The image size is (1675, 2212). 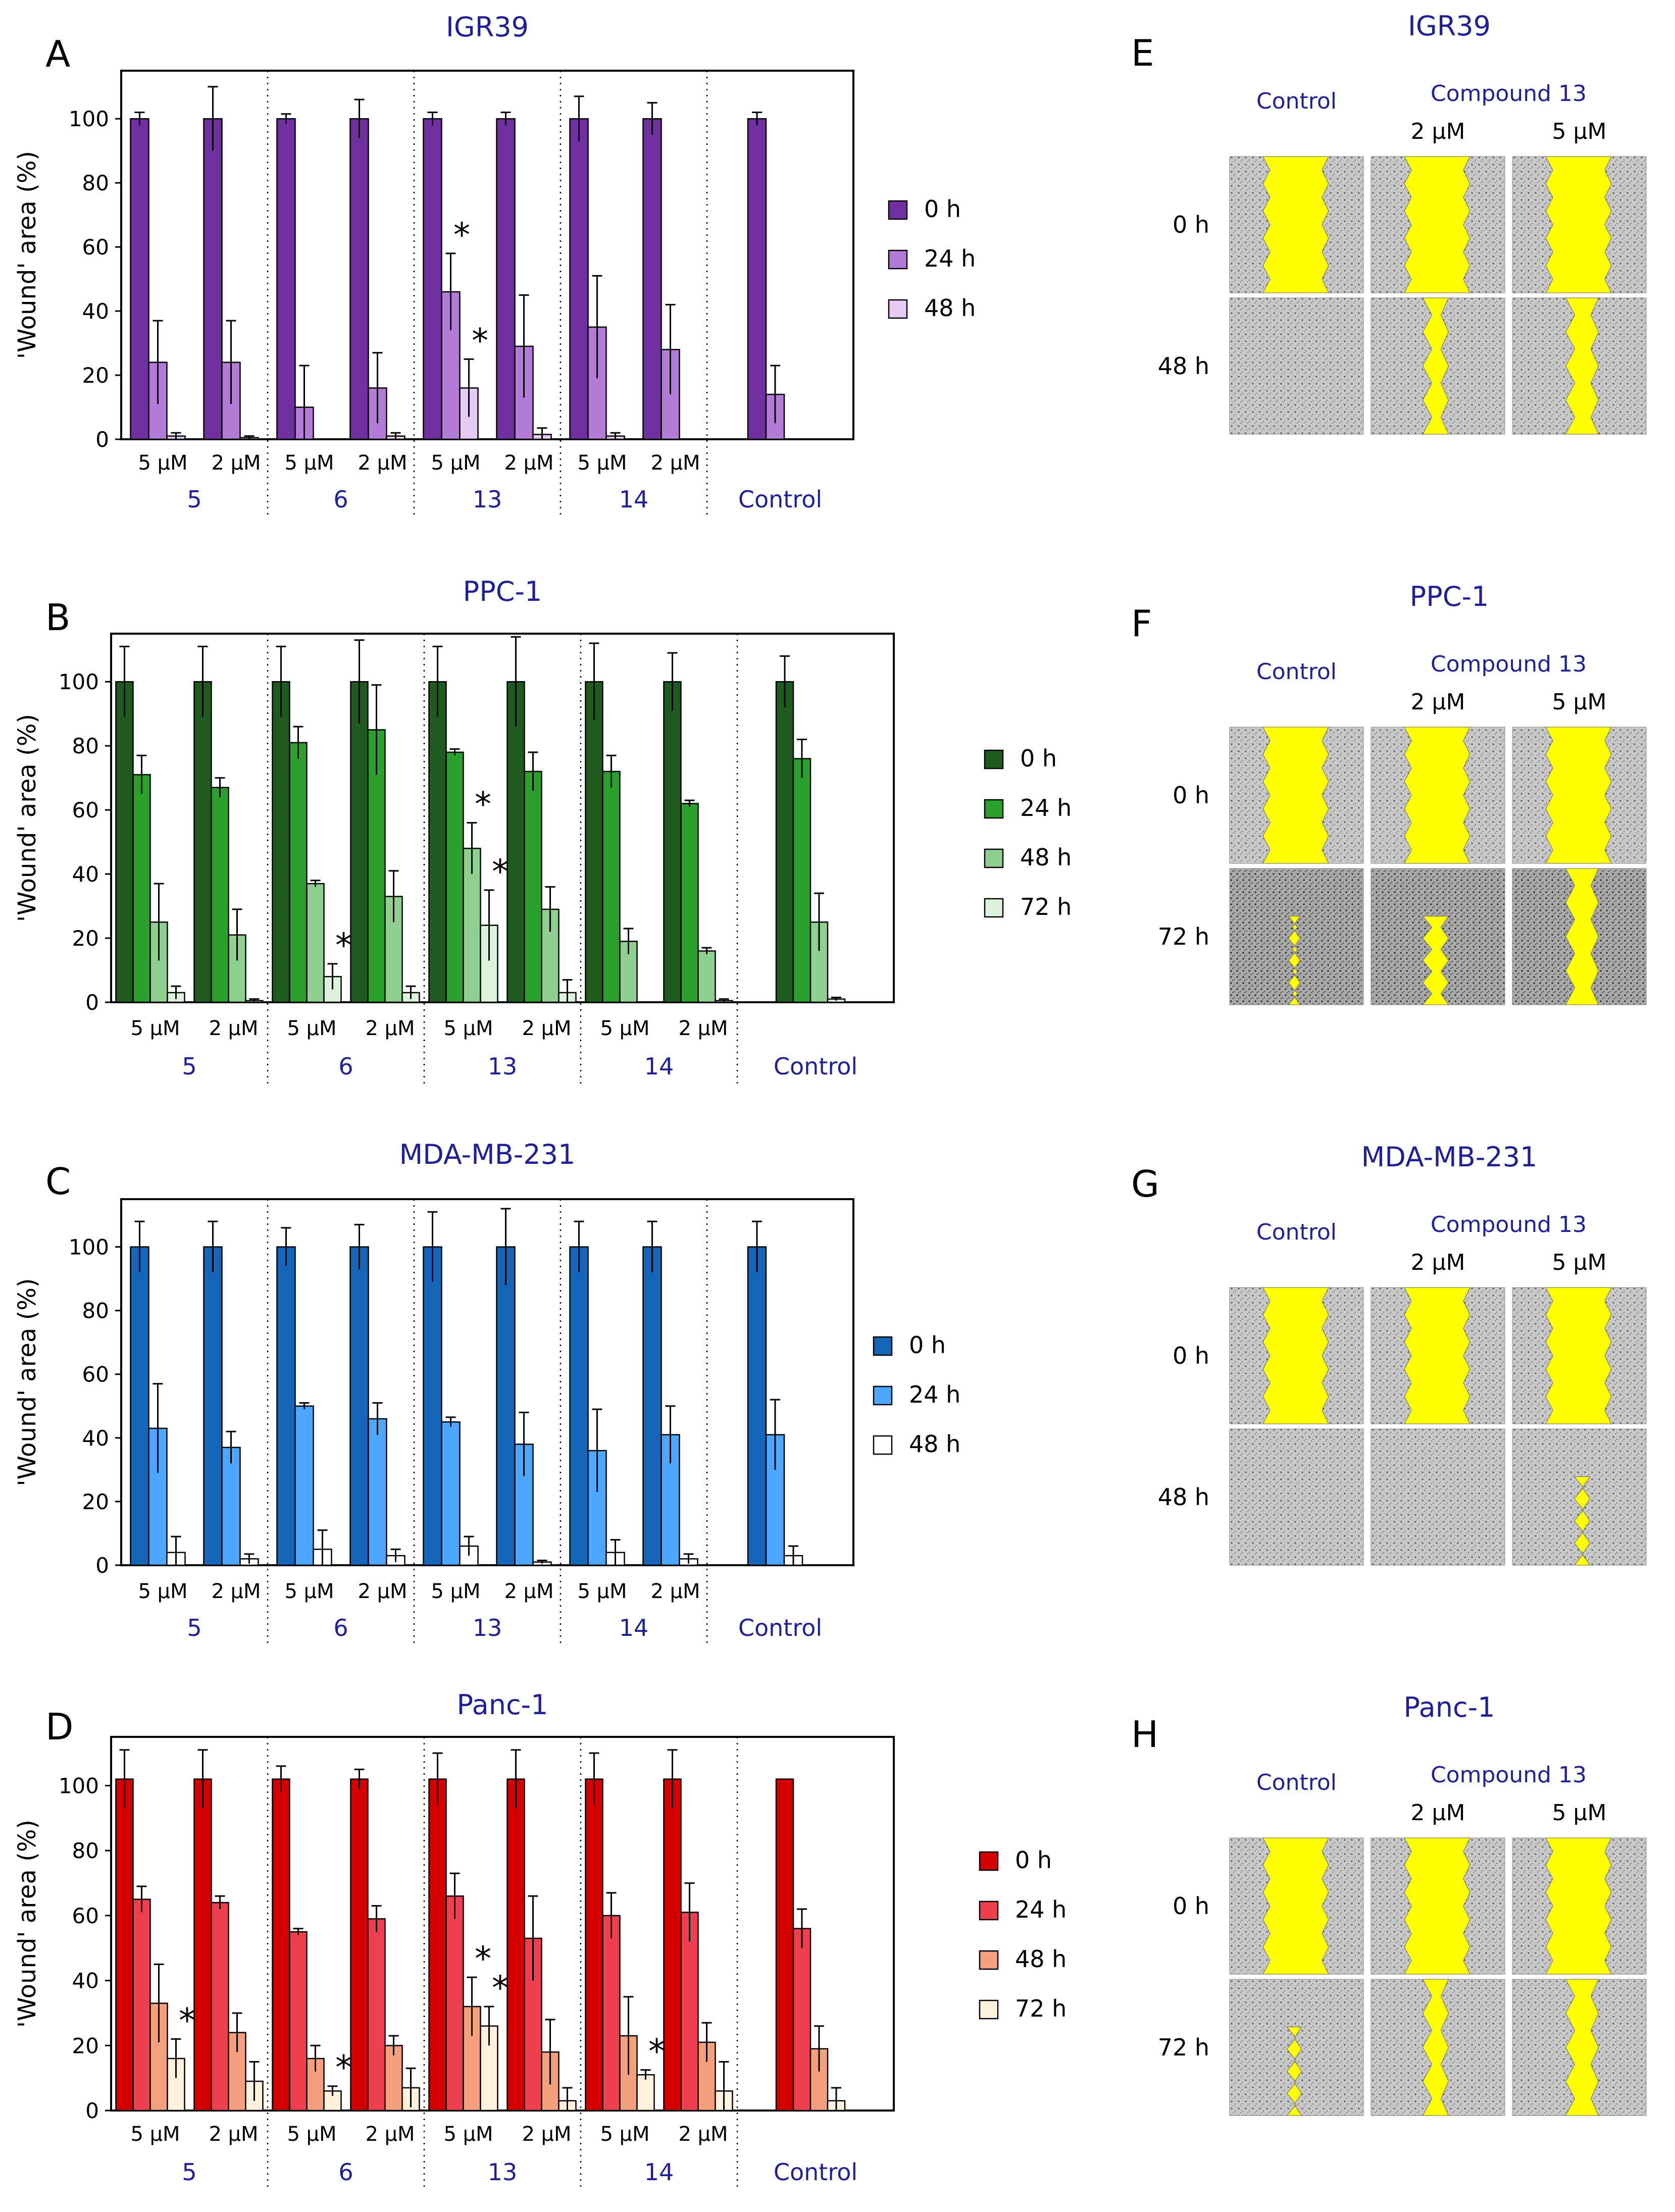 I want to click on y-tick-label: 100, so click(x=79, y=1786).